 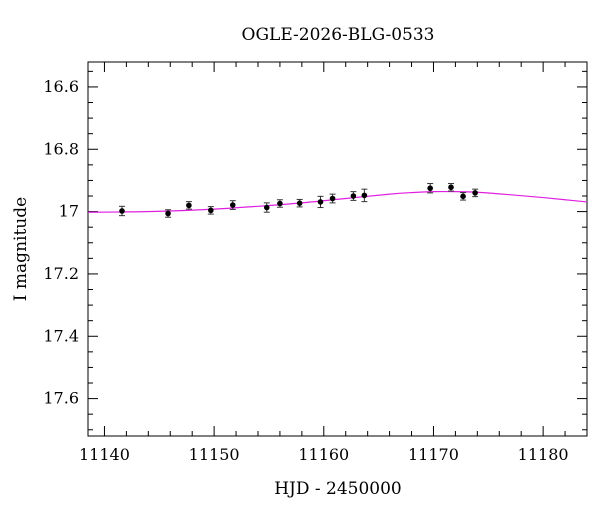 I want to click on y-tick-label: 16.8, so click(x=61, y=148).